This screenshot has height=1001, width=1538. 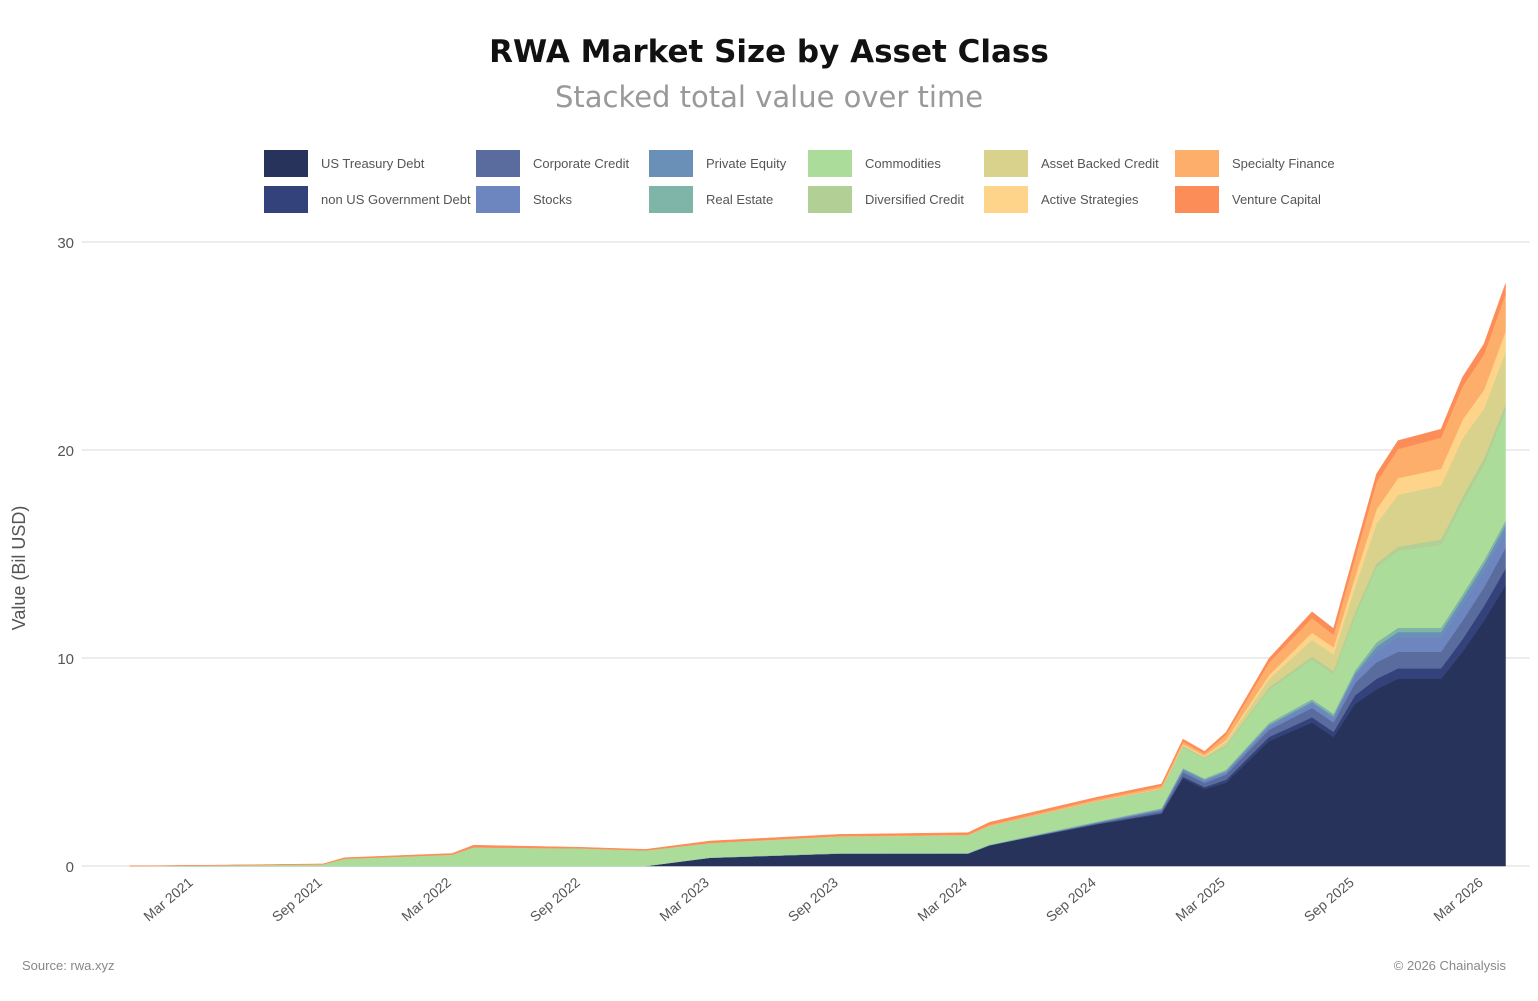 I want to click on legend-item-venture-capital: Venture Capital, so click(x=1248, y=199).